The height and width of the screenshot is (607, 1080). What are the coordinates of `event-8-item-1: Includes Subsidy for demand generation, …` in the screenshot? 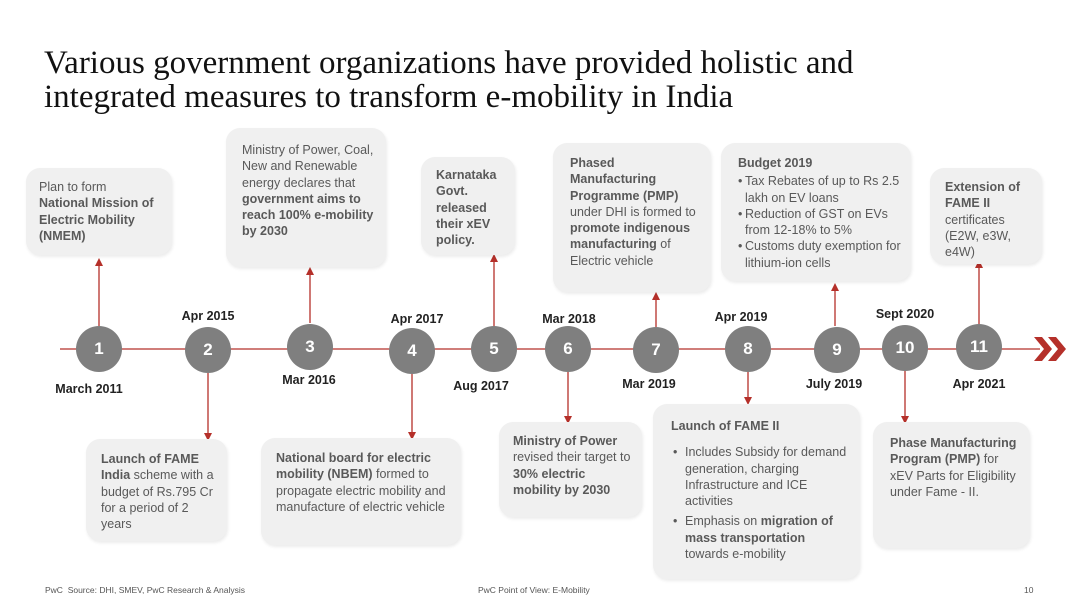 It's located at (759, 476).